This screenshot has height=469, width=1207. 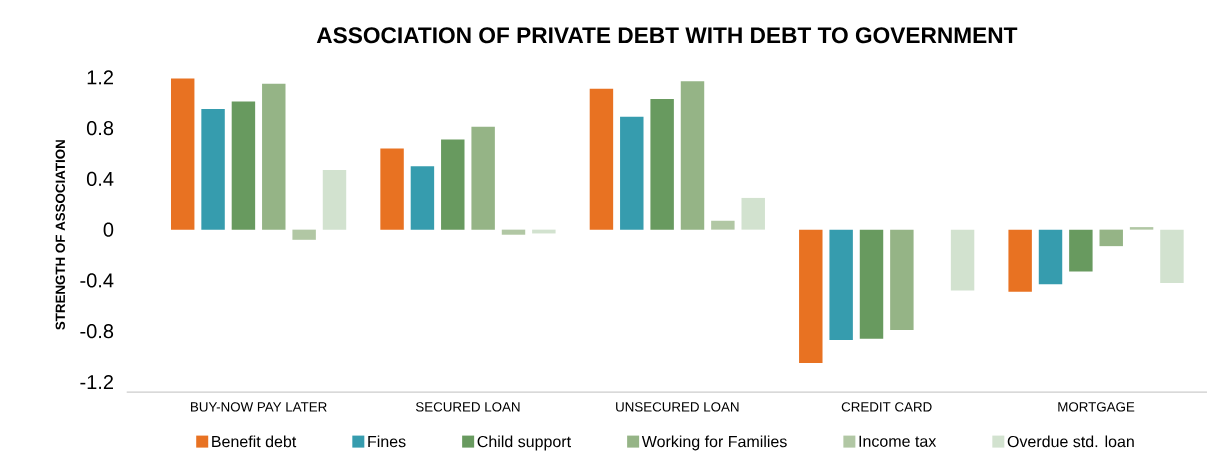 What do you see at coordinates (254, 441) in the screenshot?
I see `legend-label: Benefit debt` at bounding box center [254, 441].